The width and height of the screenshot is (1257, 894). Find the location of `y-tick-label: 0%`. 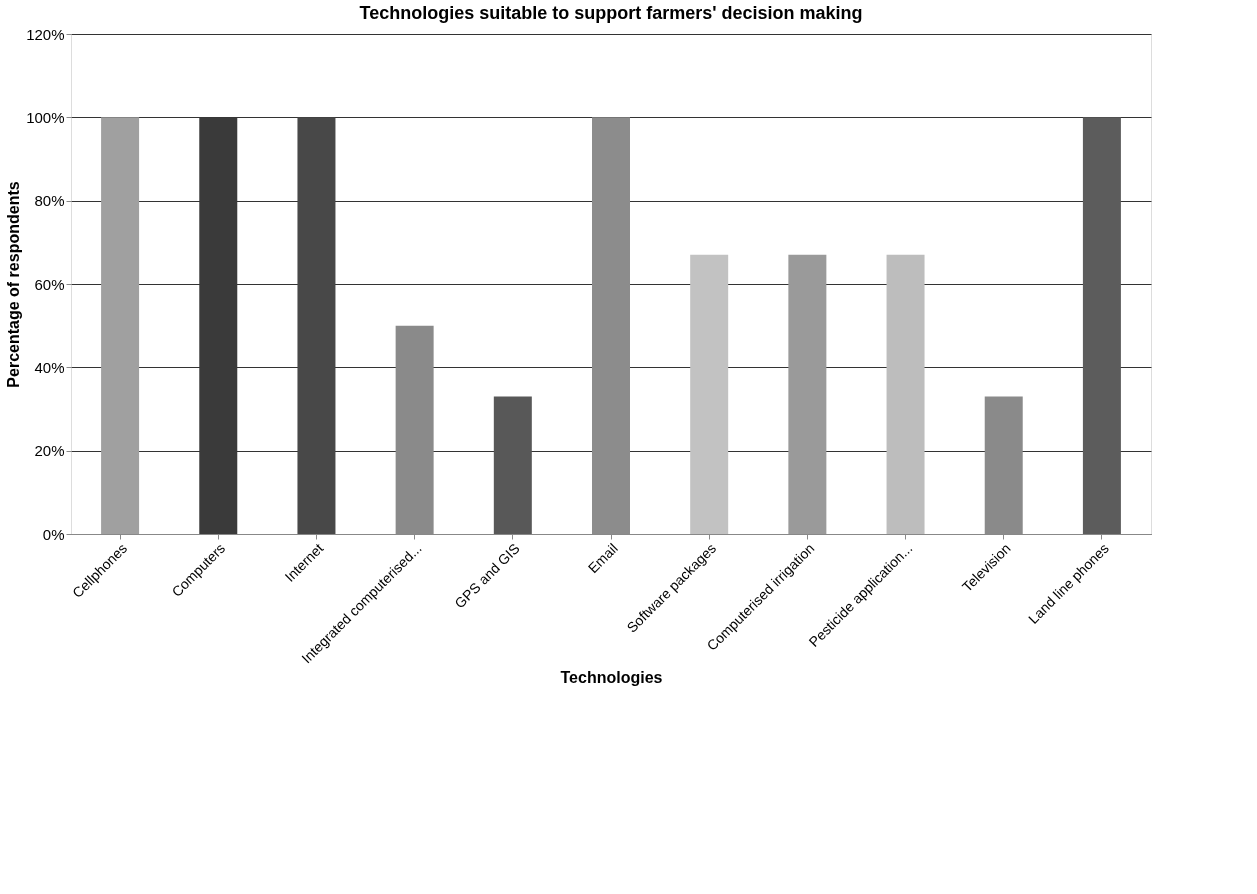

y-tick-label: 0% is located at coordinates (53, 534).